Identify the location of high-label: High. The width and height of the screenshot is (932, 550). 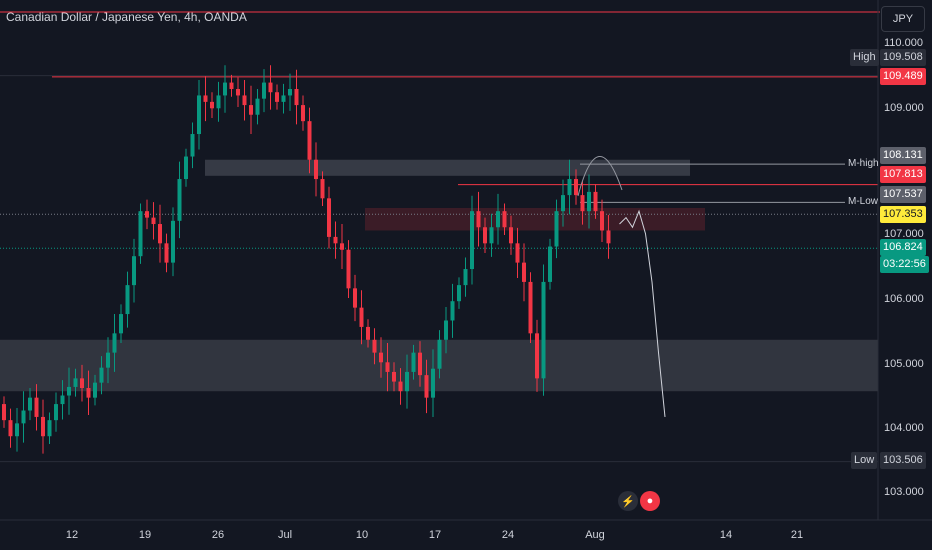
(864, 57).